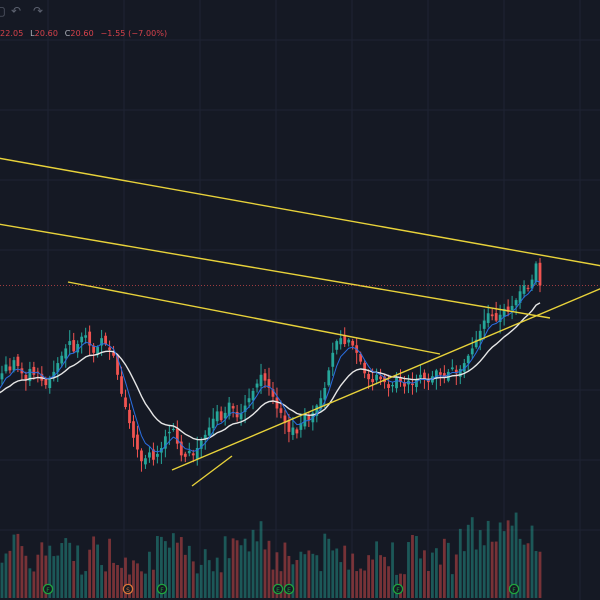  Describe the element at coordinates (4, 11) in the screenshot. I see `square-icon: ▢` at that location.